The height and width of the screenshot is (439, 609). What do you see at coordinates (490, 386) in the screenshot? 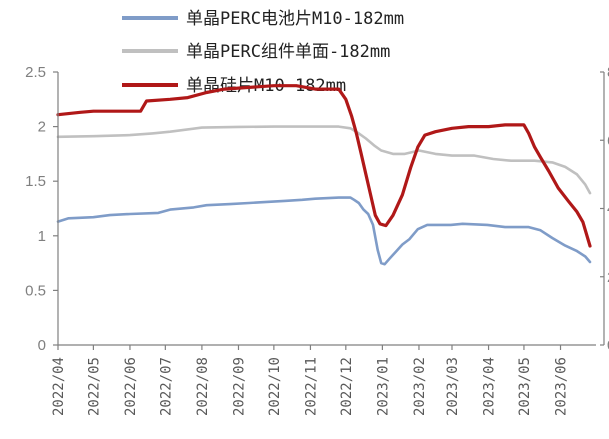
I see `x-tick-label: 2023/04` at bounding box center [490, 386].